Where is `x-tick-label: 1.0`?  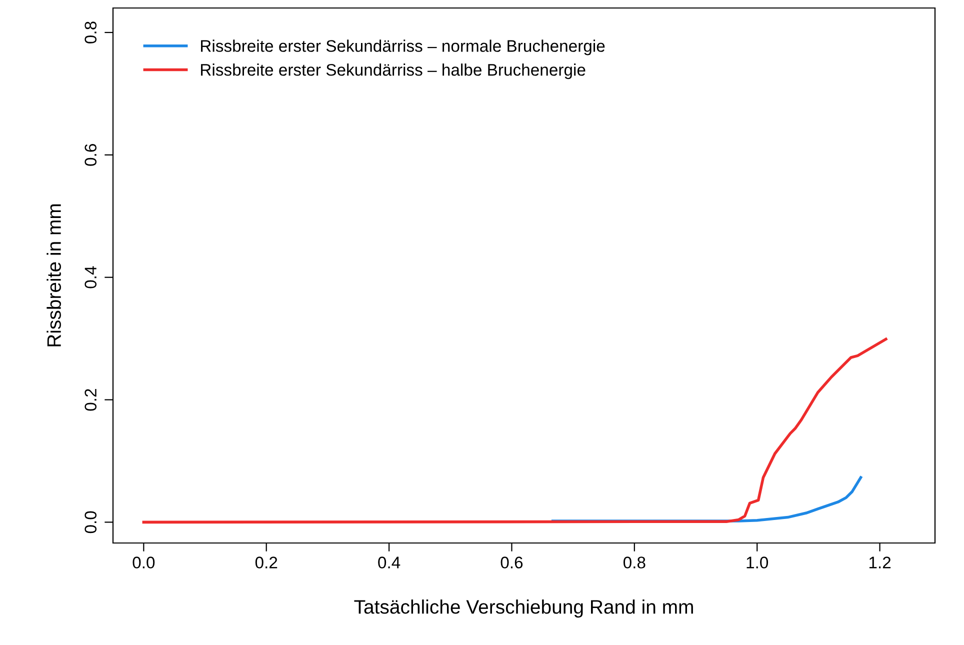 x-tick-label: 1.0 is located at coordinates (757, 562).